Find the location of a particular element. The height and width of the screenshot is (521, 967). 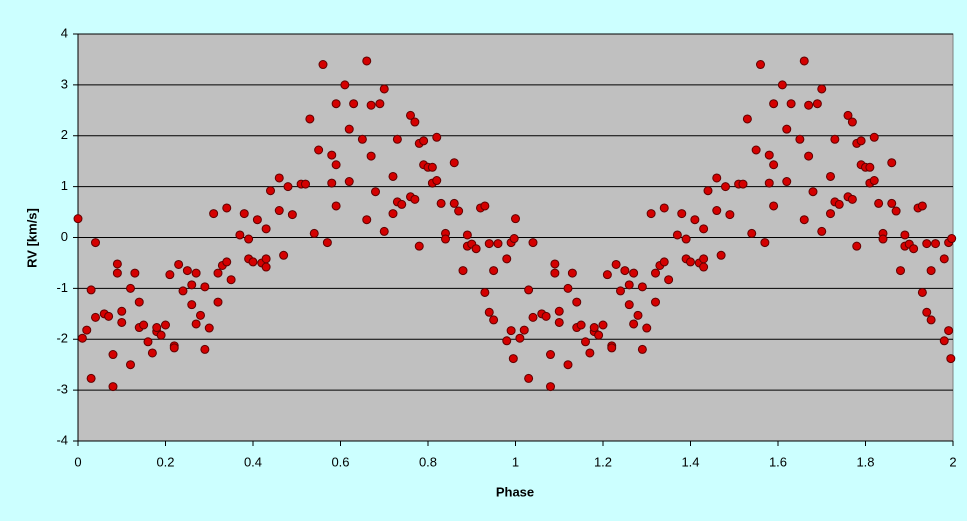

x-tick-label: 1.2 is located at coordinates (603, 461).